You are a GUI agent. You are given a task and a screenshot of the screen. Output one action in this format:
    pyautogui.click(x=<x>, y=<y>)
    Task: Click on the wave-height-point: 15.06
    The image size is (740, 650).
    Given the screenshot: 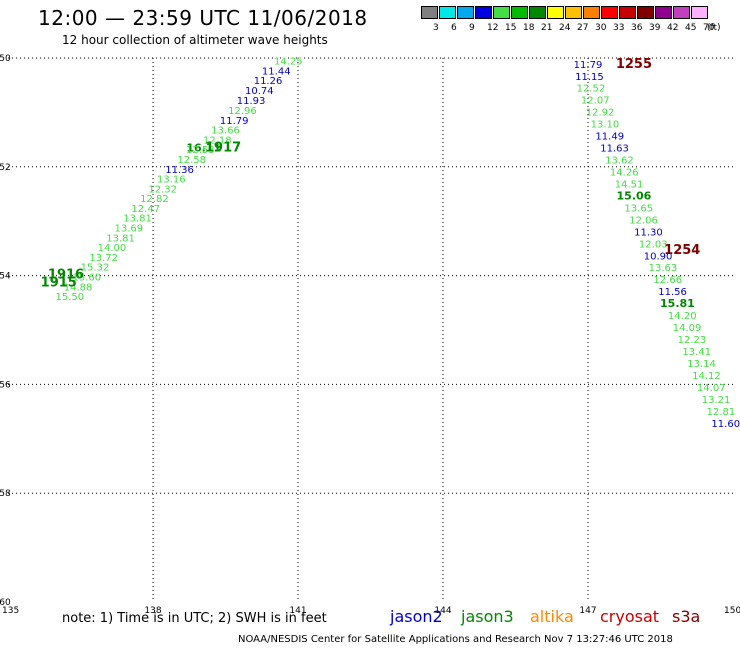 What is the action you would take?
    pyautogui.click(x=634, y=195)
    